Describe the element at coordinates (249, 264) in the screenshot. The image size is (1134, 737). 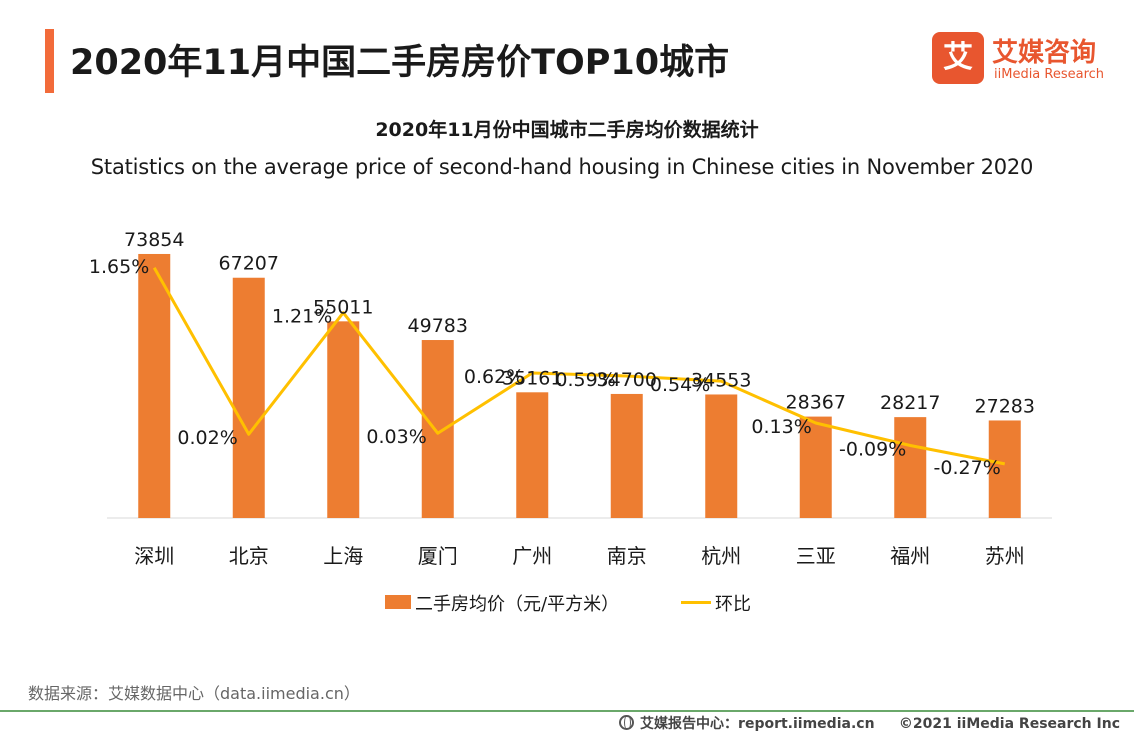
I see `bar-value-label-1: 67207` at that location.